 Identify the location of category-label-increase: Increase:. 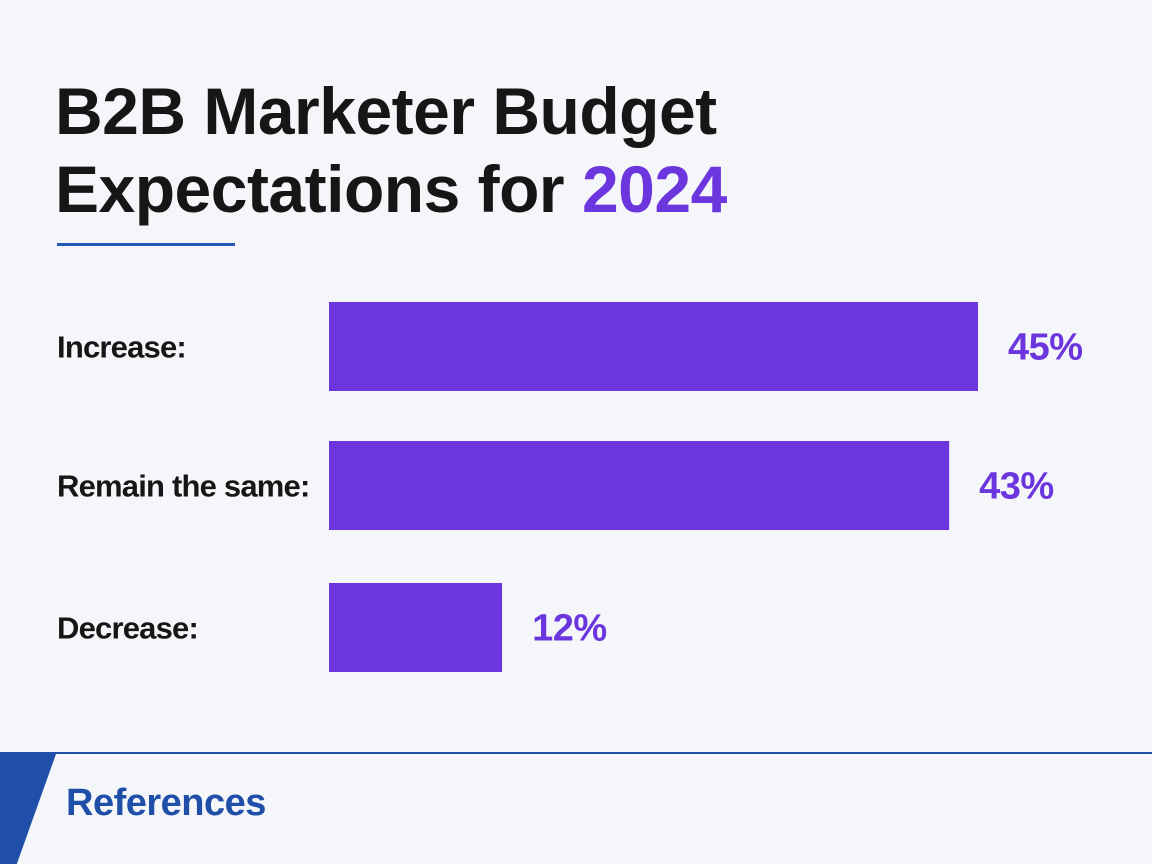
(121, 347).